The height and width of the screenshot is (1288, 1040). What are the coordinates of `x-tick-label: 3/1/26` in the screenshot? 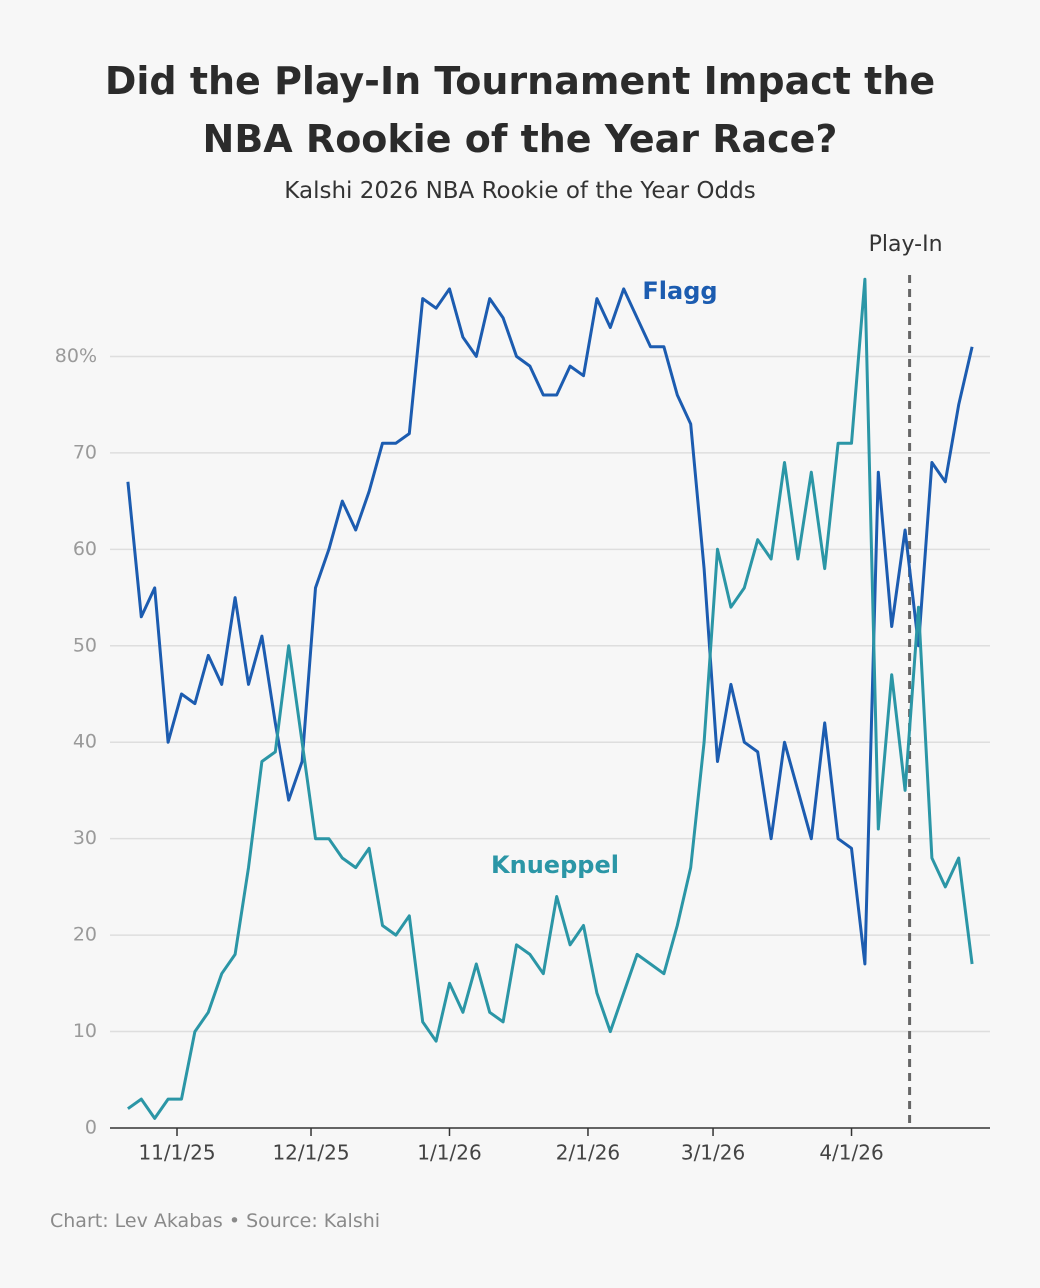 It's located at (713, 1153).